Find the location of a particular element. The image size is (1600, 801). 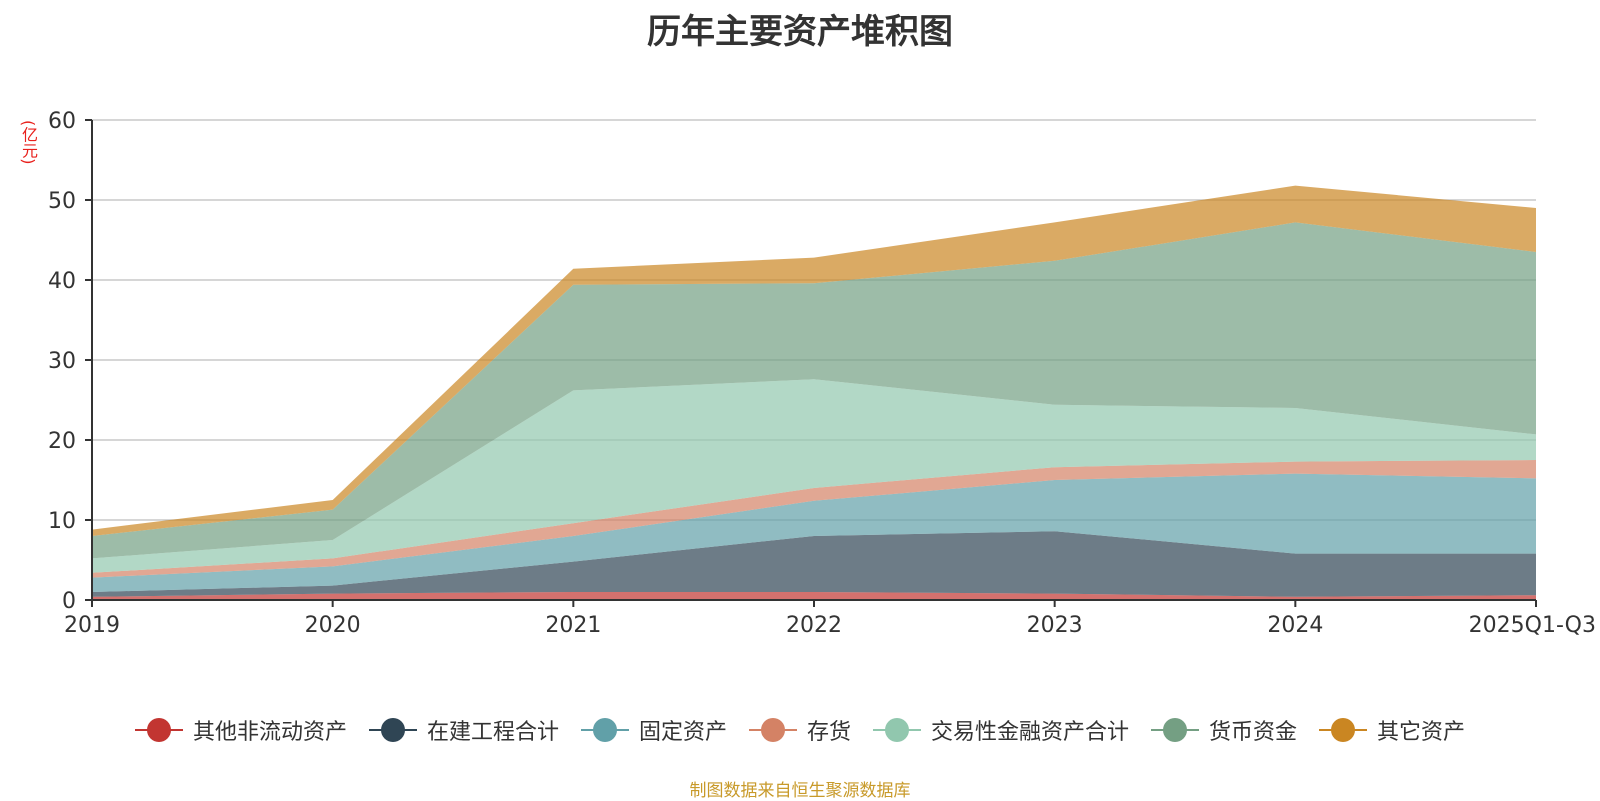

y-tick-label: 10 is located at coordinates (62, 521).